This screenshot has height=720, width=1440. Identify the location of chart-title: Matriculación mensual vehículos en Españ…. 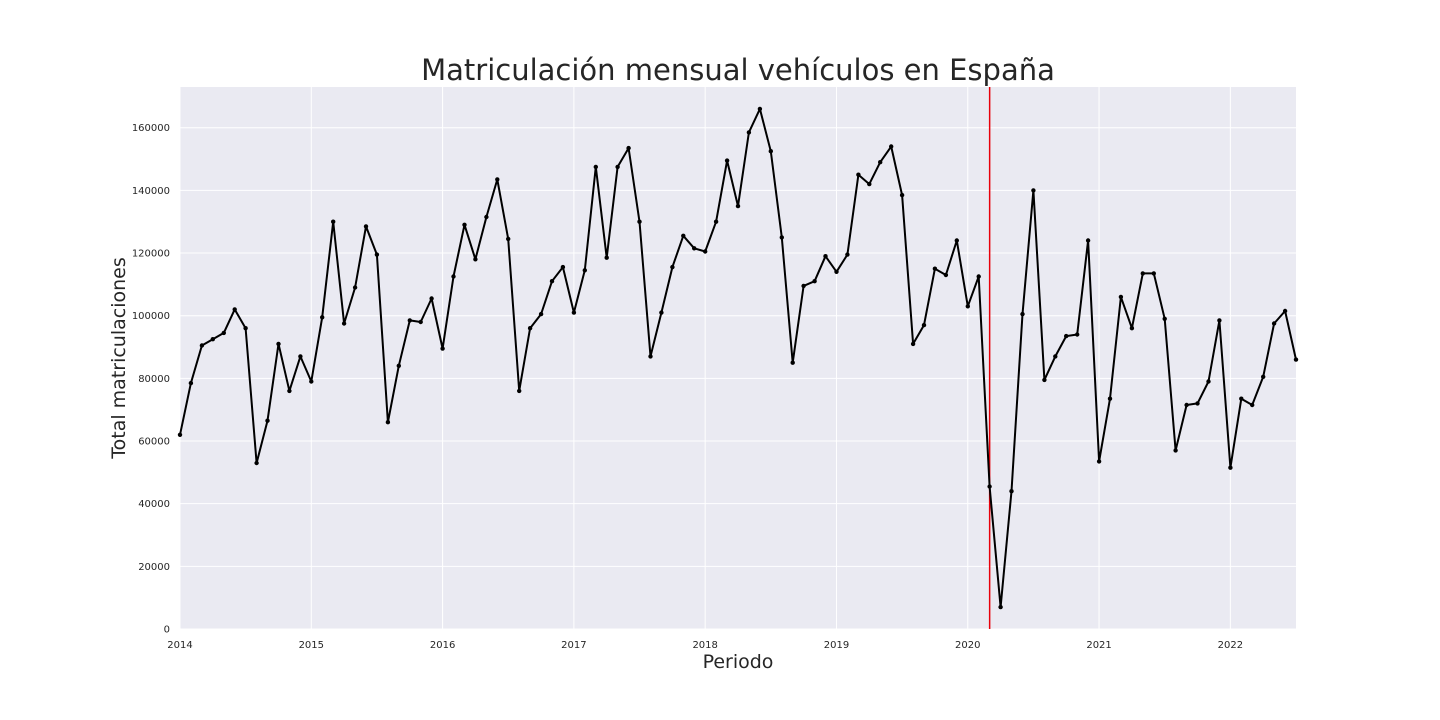
(738, 70).